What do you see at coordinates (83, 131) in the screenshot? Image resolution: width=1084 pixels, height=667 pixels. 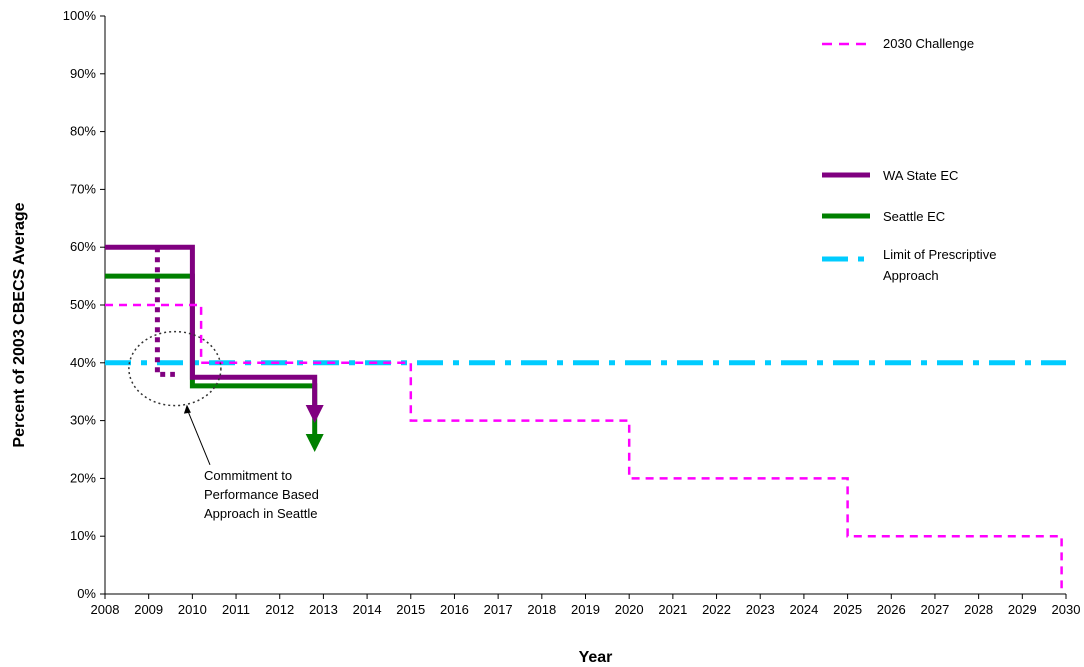 I see `y-tick-label: 80%` at bounding box center [83, 131].